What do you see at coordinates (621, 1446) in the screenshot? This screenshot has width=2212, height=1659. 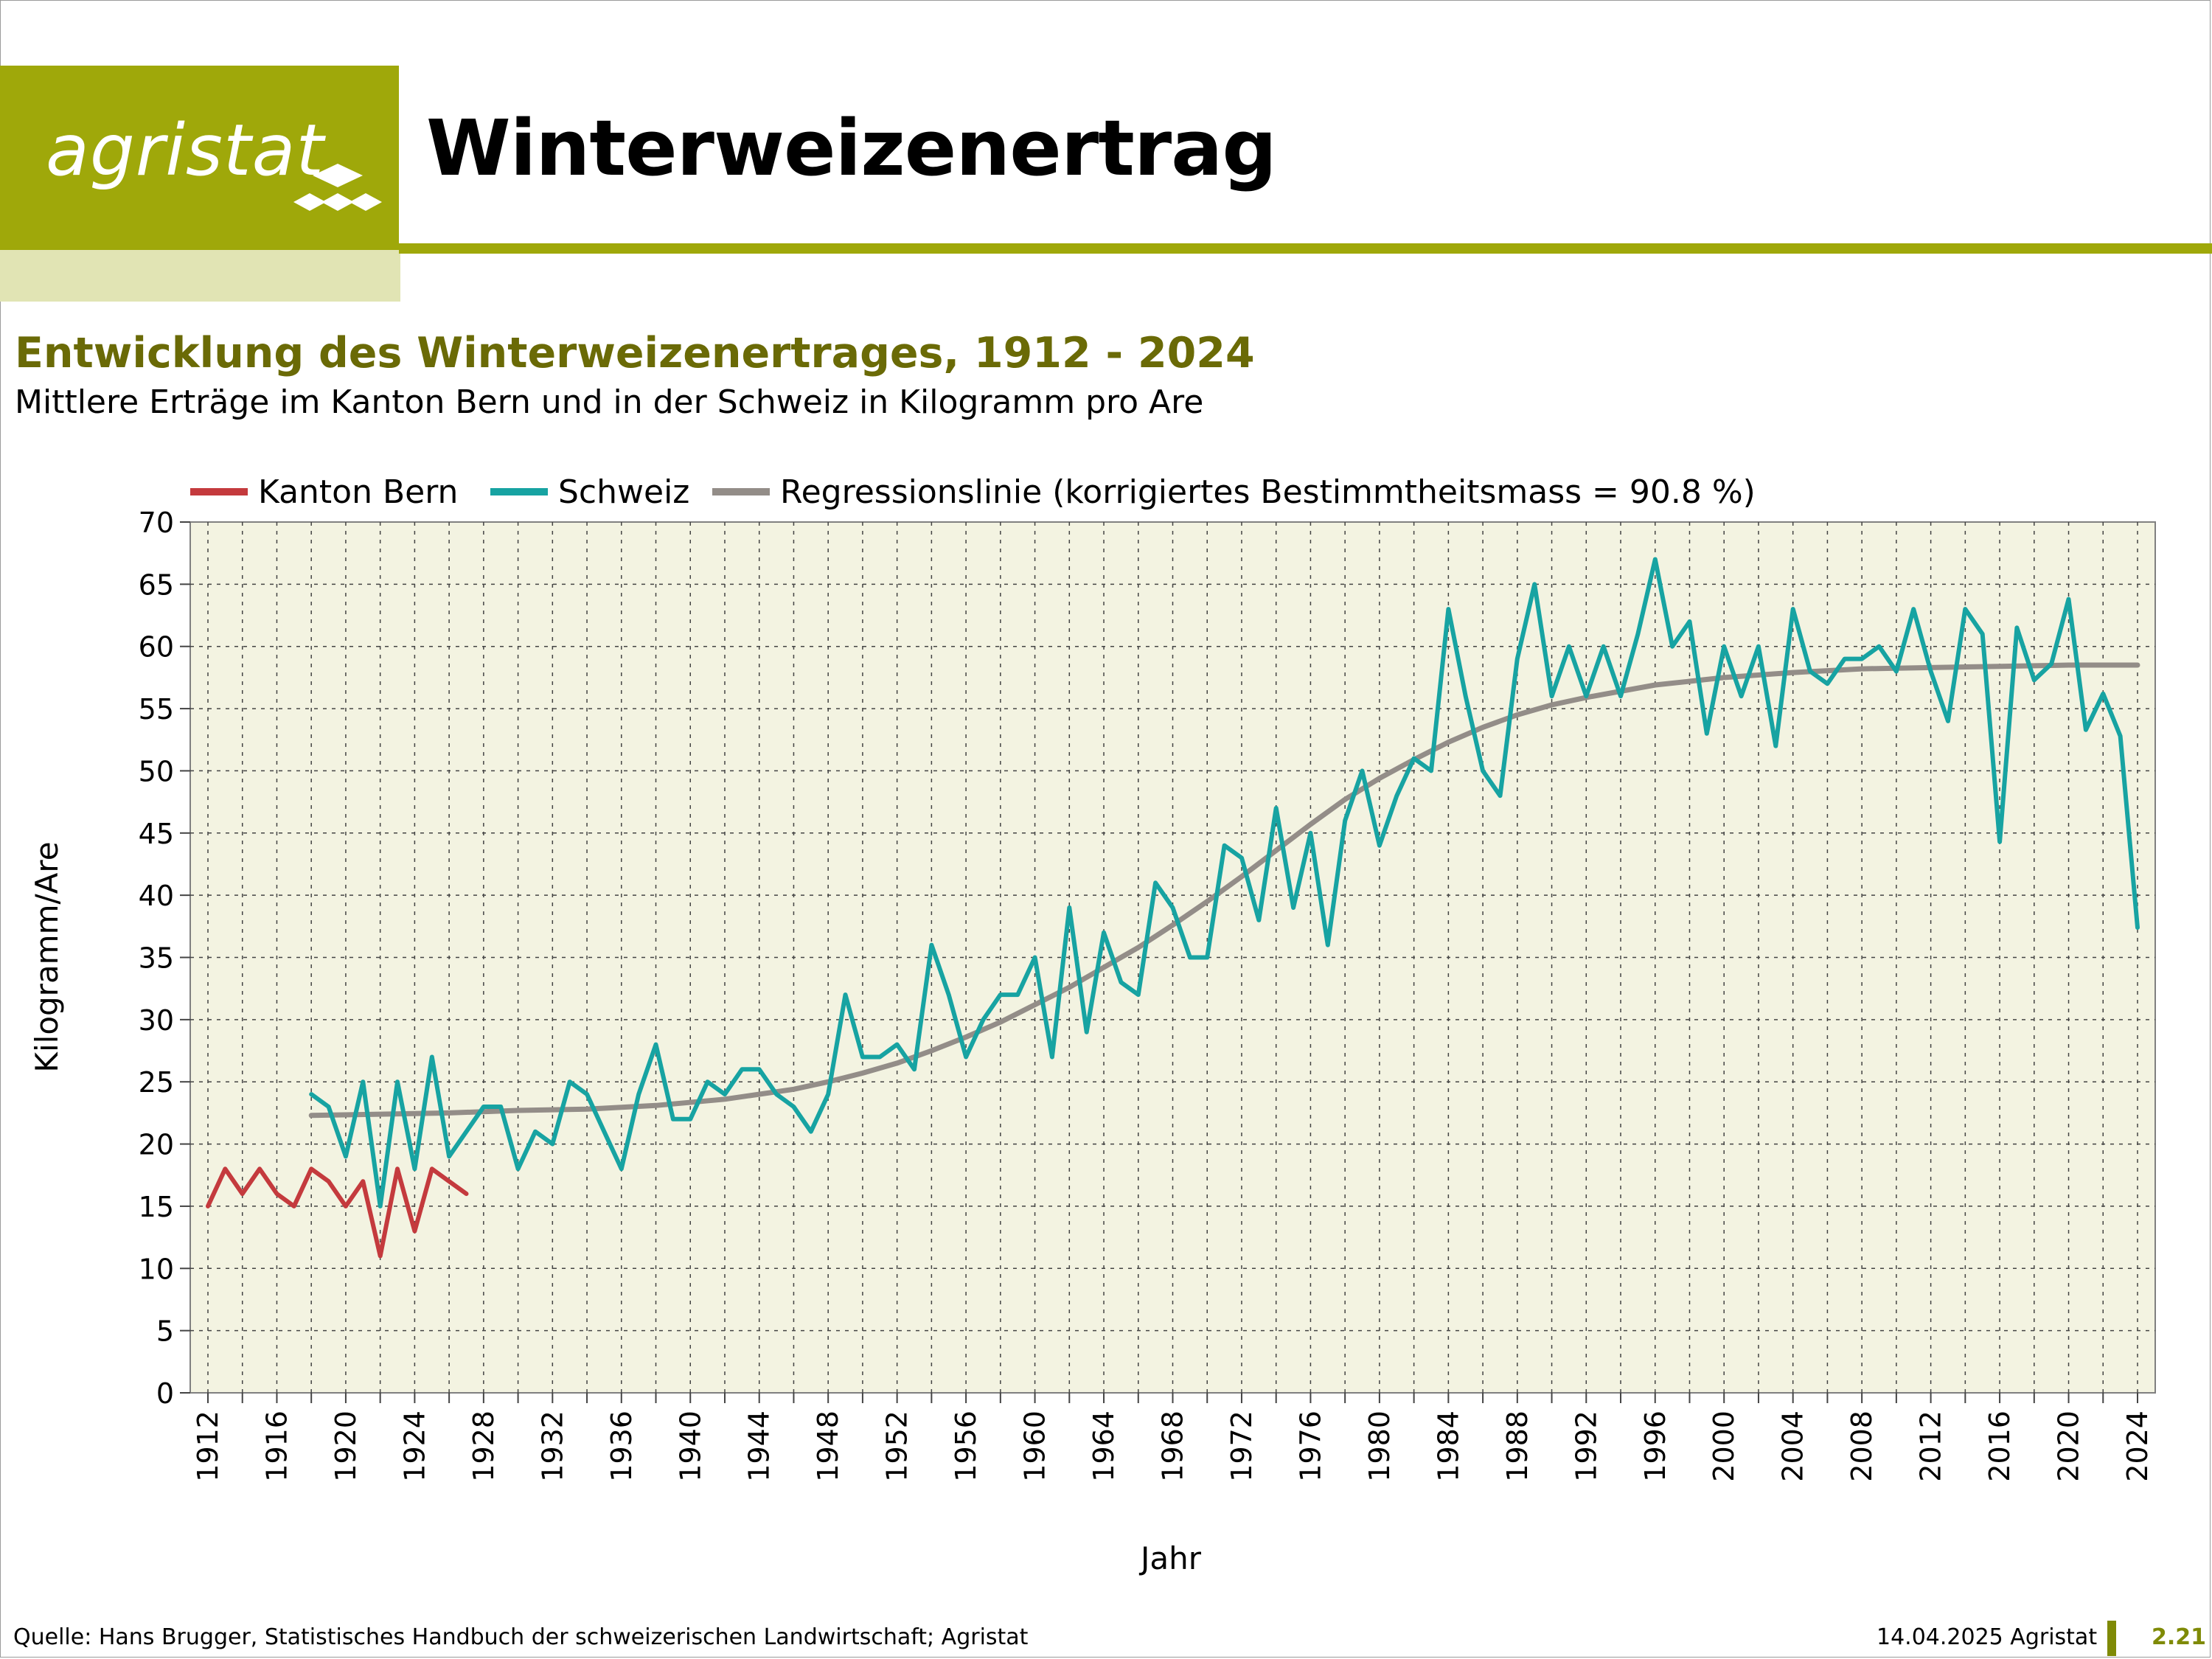 I see `x-tick-label: 1936` at bounding box center [621, 1446].